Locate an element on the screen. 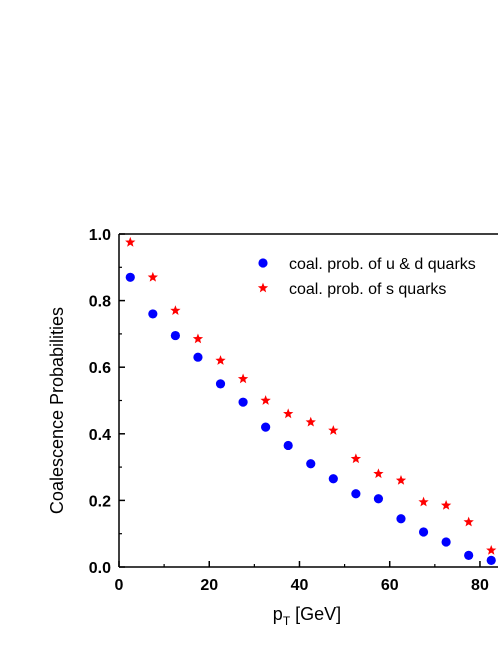 This screenshot has height=645, width=498. x-tick-label: 60 is located at coordinates (390, 585).